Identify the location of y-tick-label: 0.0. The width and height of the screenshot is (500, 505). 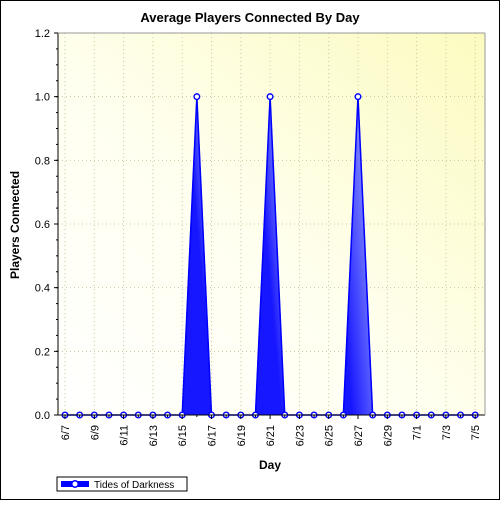
(42, 416).